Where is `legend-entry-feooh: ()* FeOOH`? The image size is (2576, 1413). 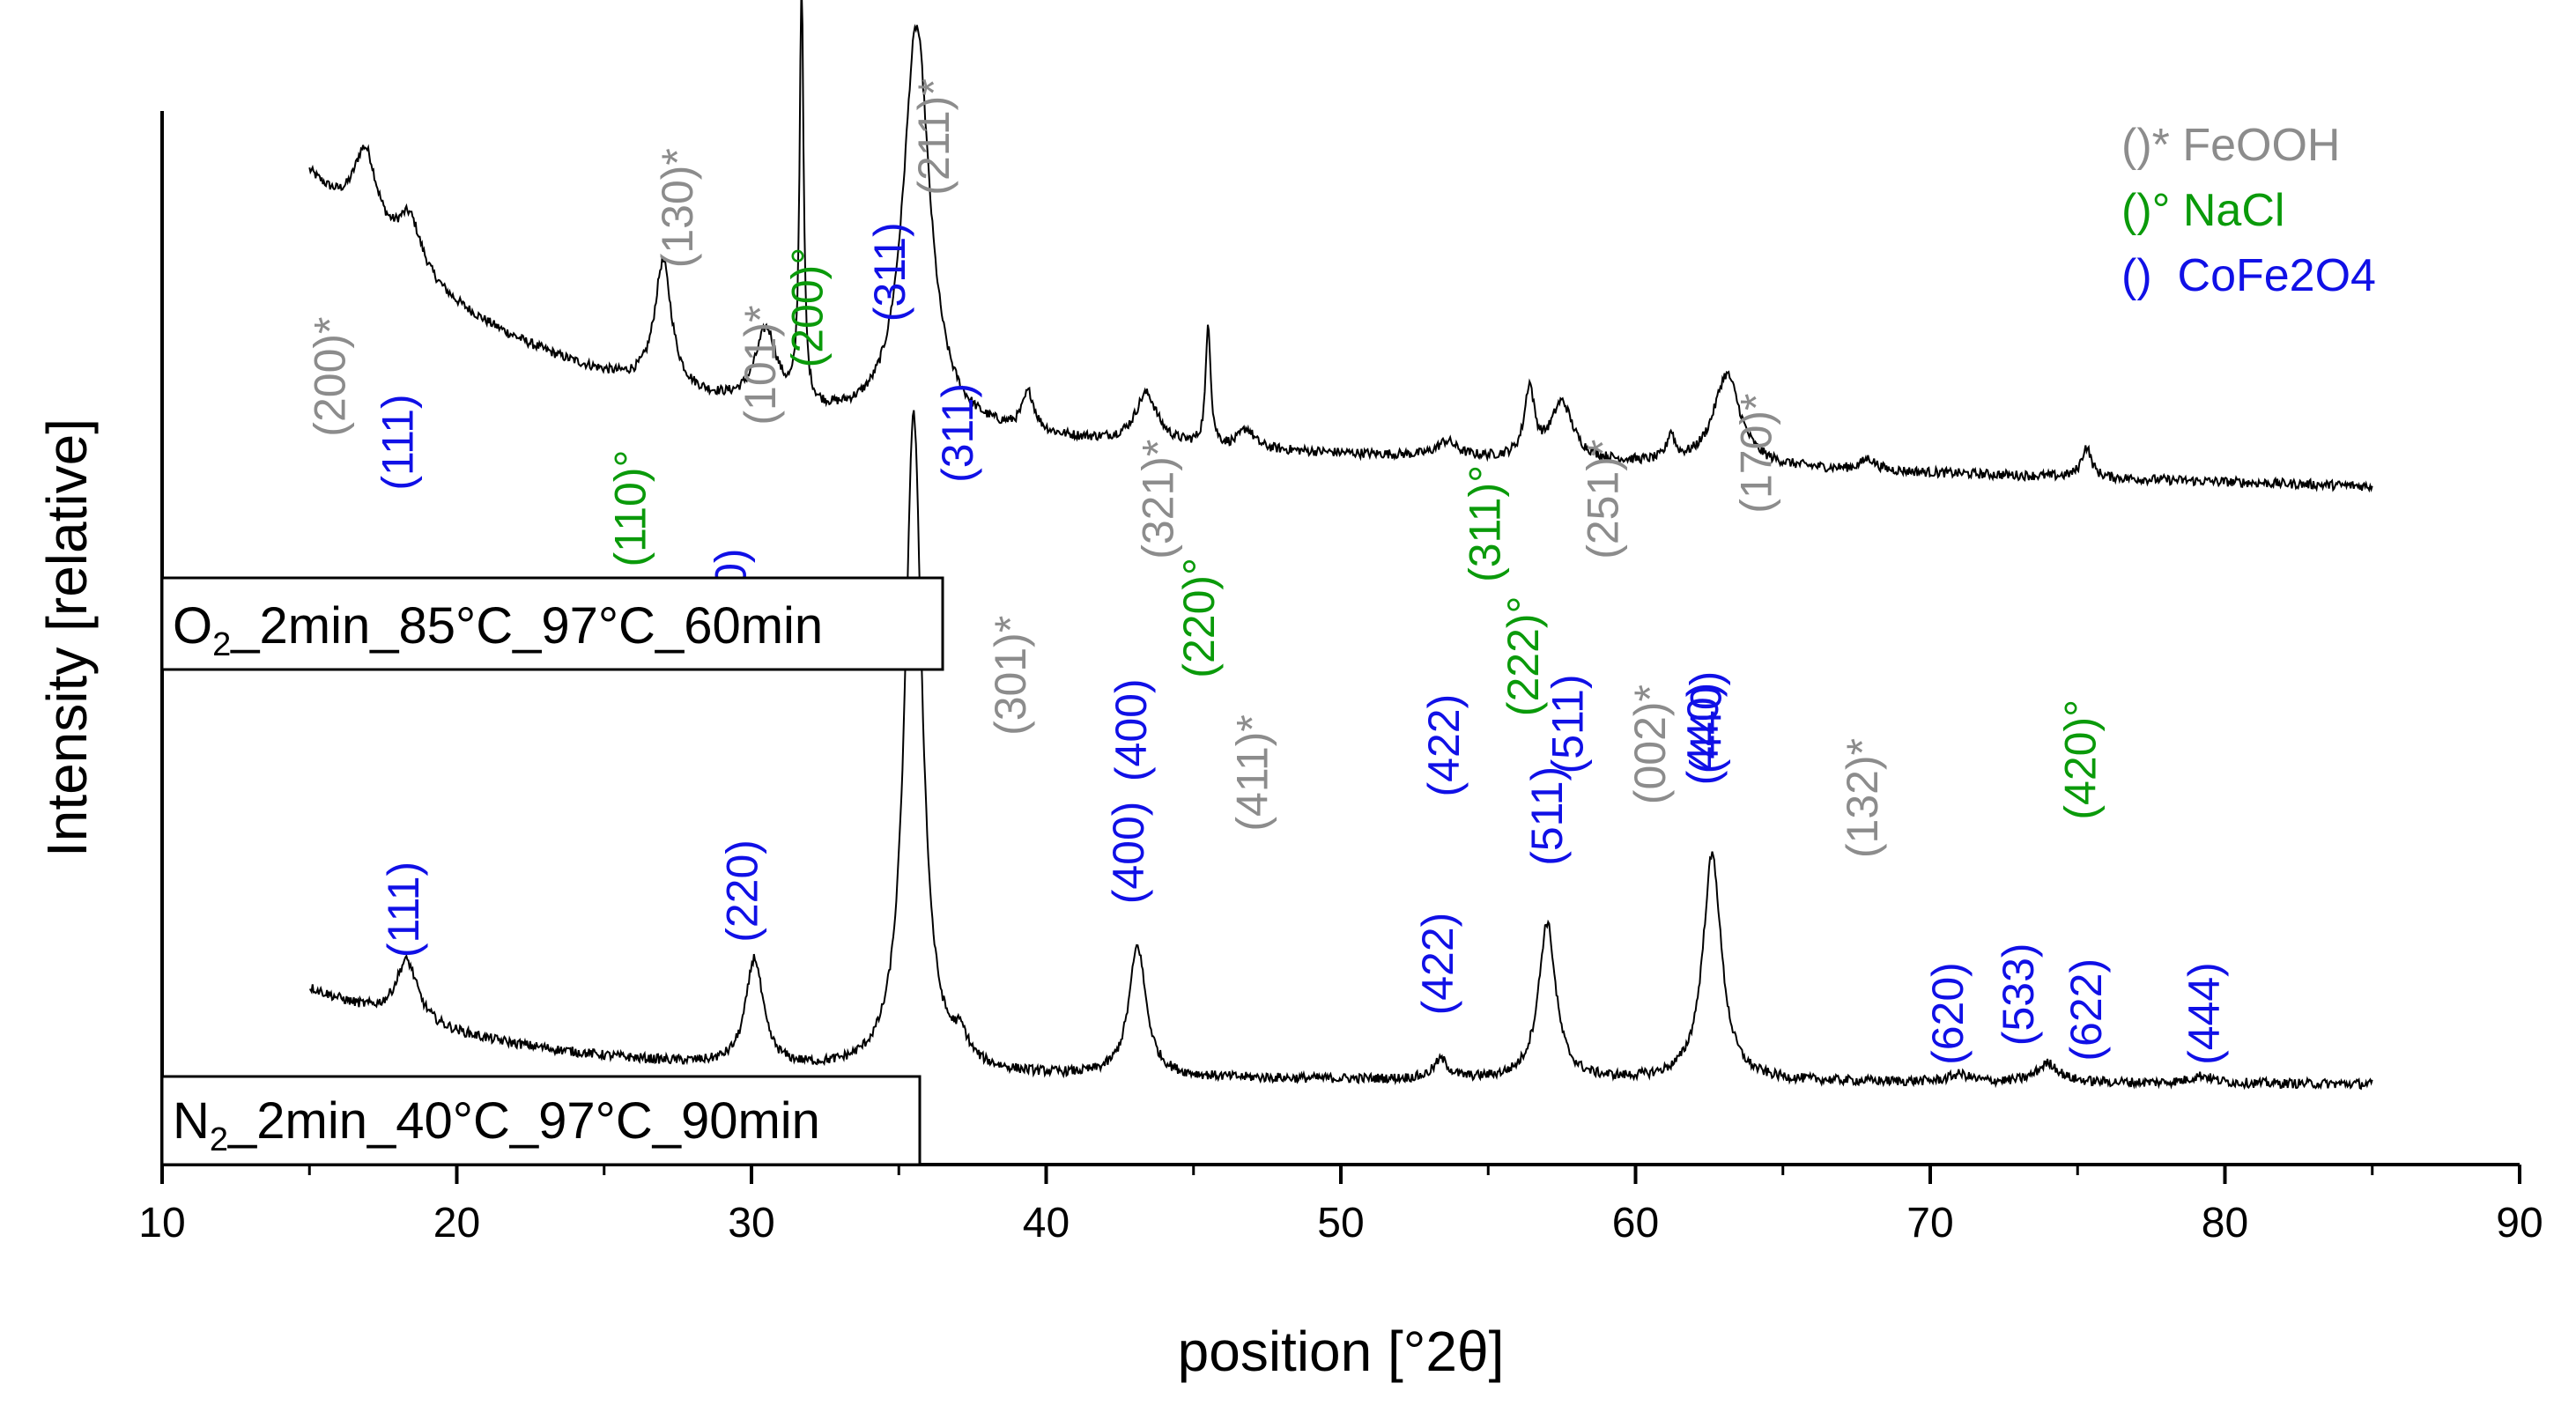
legend-entry-feooh: ()* FeOOH is located at coordinates (2231, 145).